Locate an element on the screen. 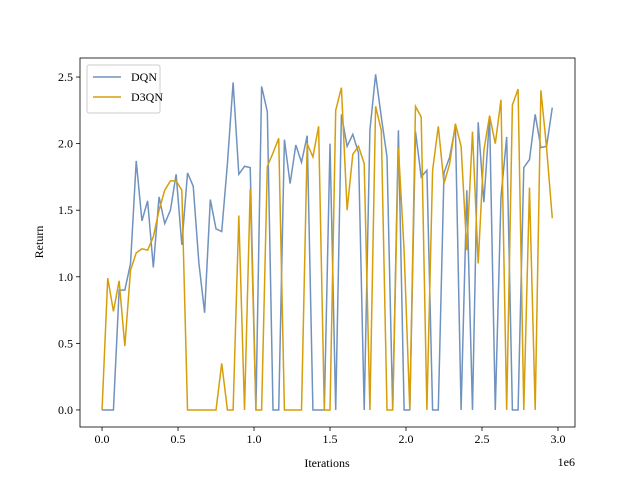 This screenshot has width=640, height=480. x-tick-label: 3.0 is located at coordinates (557, 439).